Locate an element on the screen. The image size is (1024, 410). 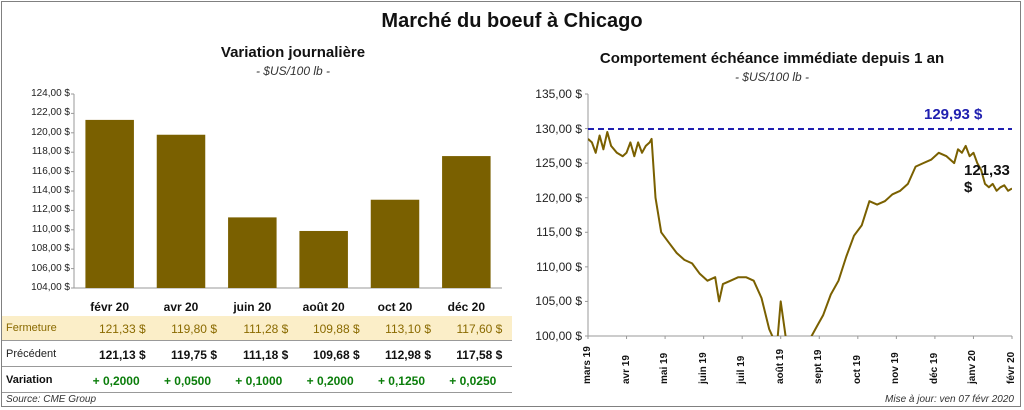
line-chart-unit: - $US/100 lb - is located at coordinates (772, 77).